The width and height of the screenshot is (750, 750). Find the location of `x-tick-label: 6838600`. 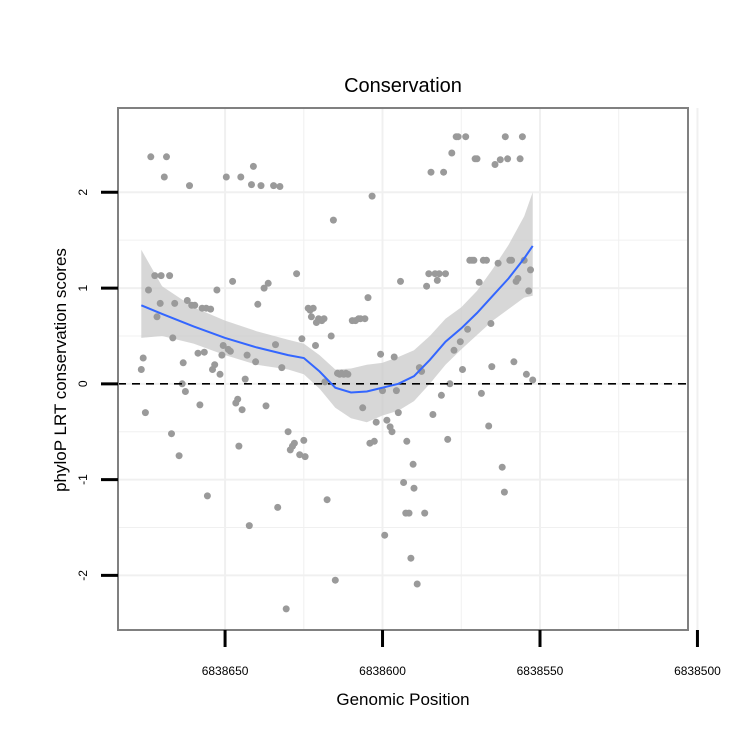

x-tick-label: 6838600 is located at coordinates (382, 671).